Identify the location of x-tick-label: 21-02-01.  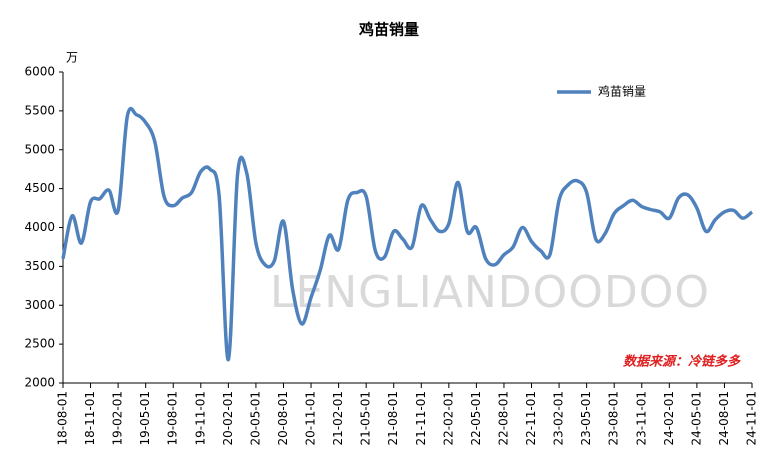
(338, 418).